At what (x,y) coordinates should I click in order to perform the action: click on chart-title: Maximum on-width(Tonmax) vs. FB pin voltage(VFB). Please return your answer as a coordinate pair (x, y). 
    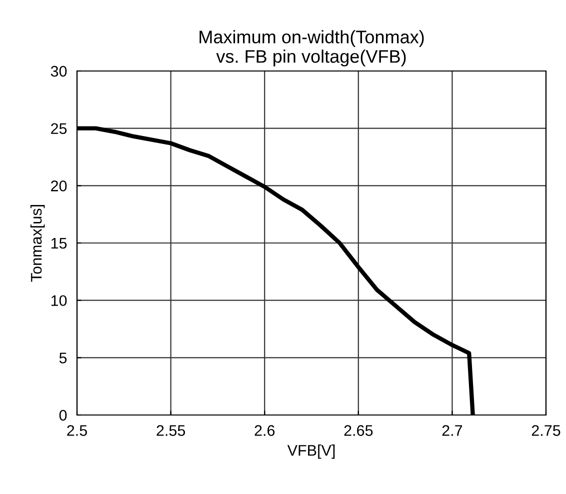
    Looking at the image, I should click on (312, 48).